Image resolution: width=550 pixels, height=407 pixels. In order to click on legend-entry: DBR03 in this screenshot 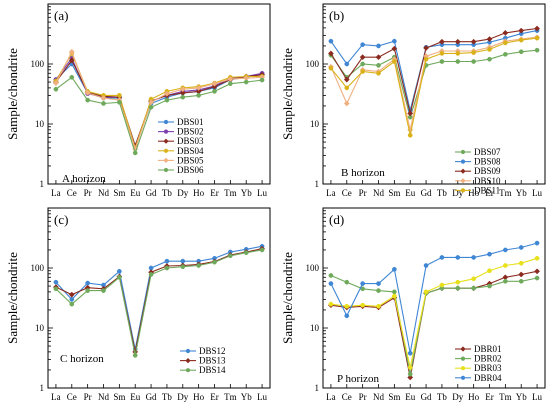, I will do `click(478, 368)`.